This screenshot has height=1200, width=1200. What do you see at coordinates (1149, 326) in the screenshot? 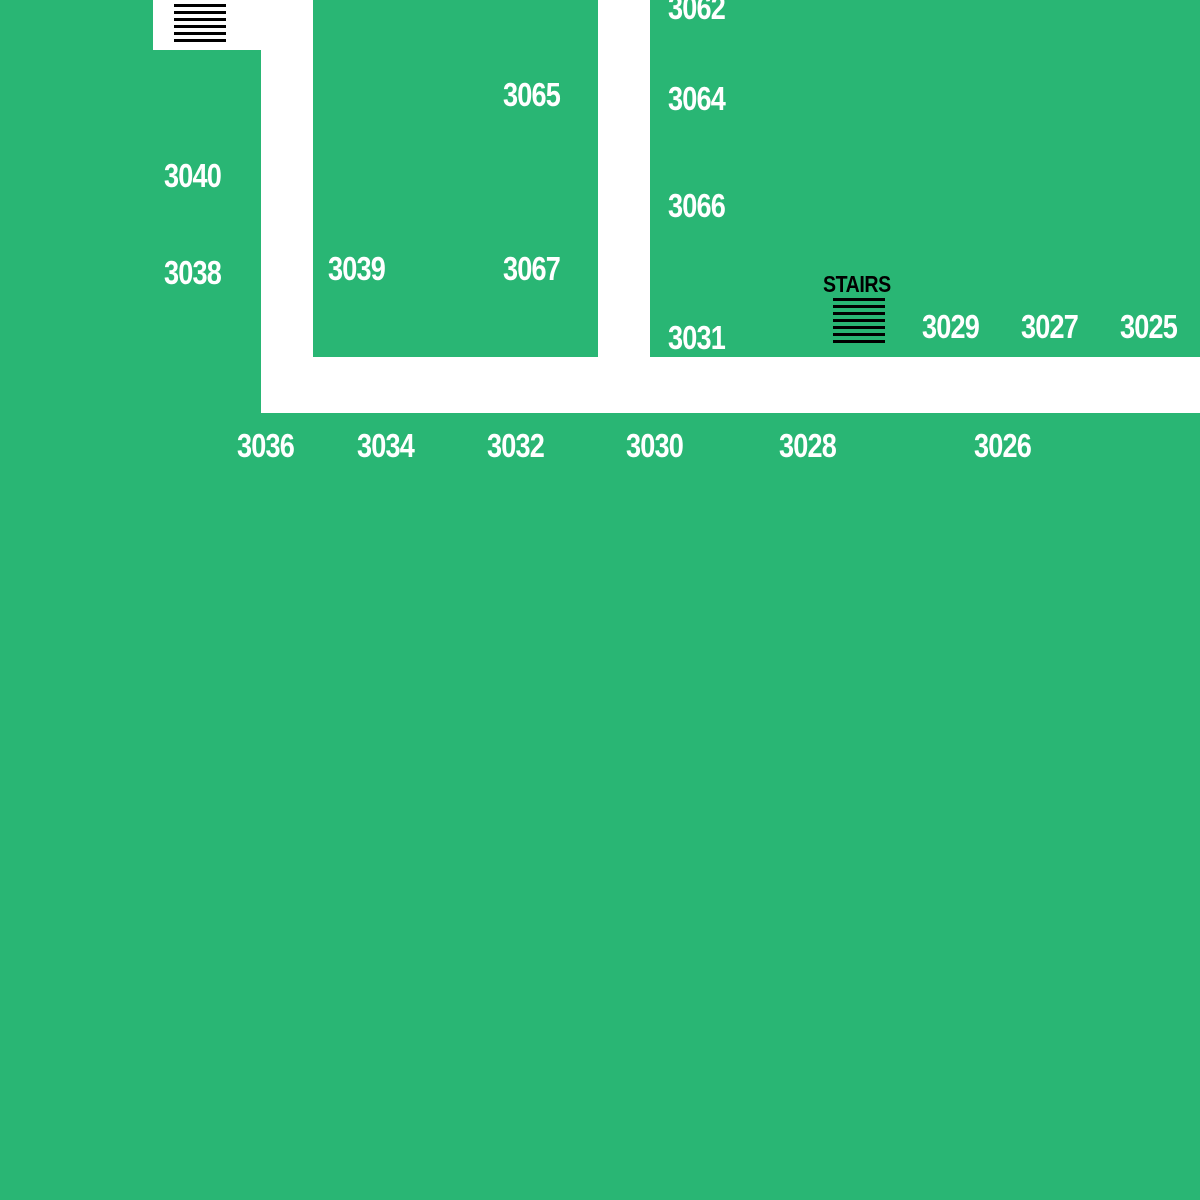
I see `room-3025-label: 3025` at bounding box center [1149, 326].